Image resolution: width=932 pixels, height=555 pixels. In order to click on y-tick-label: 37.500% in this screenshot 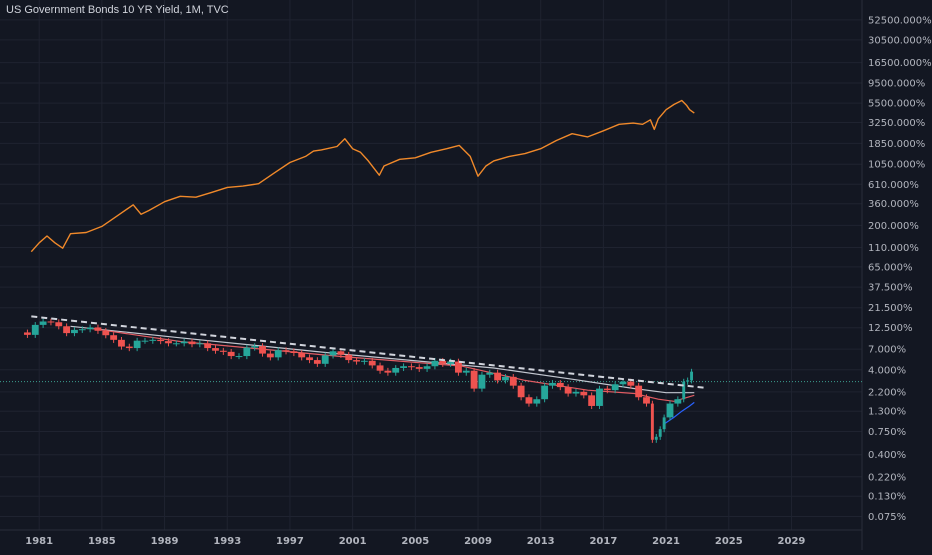, I will do `click(890, 288)`.